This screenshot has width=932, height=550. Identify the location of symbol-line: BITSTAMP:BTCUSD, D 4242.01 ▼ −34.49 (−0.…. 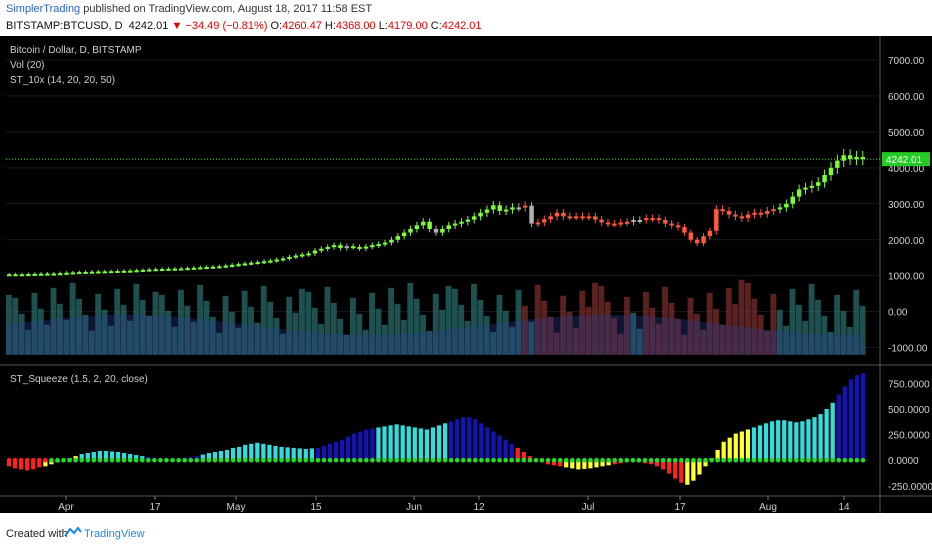
(244, 26).